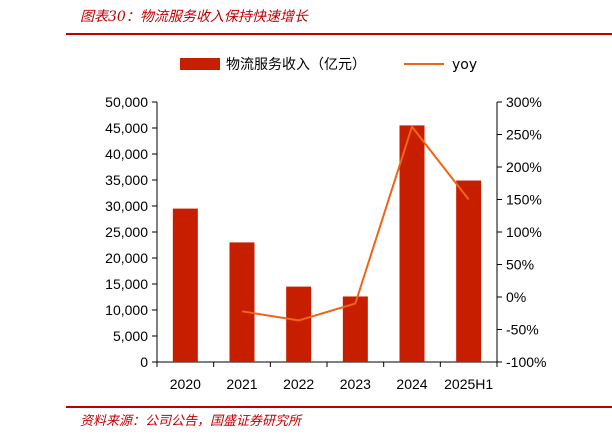 The width and height of the screenshot is (612, 439). Describe the element at coordinates (520, 265) in the screenshot. I see `right-tick-label: 50%` at that location.